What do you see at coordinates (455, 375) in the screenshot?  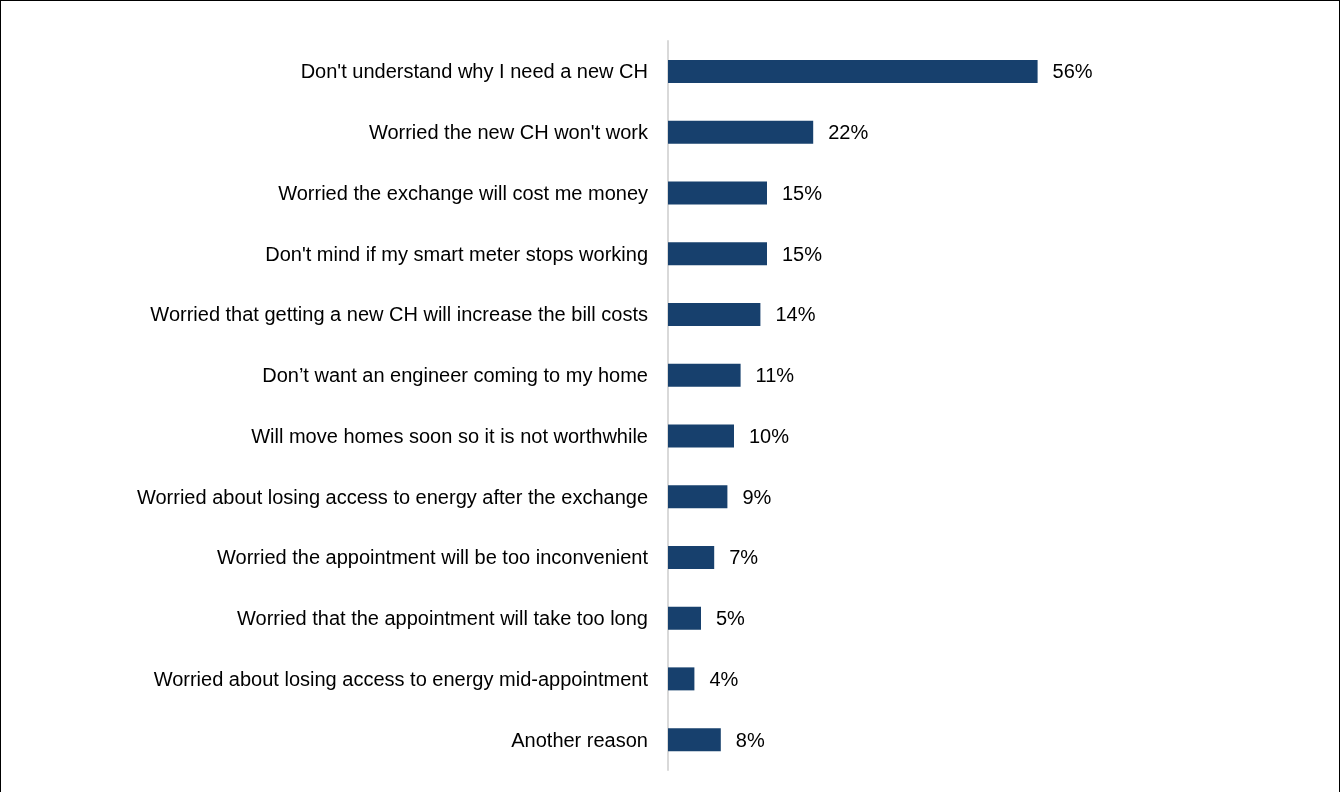 I see `y-tick-label: Don’t want an engineer coming to my home` at bounding box center [455, 375].